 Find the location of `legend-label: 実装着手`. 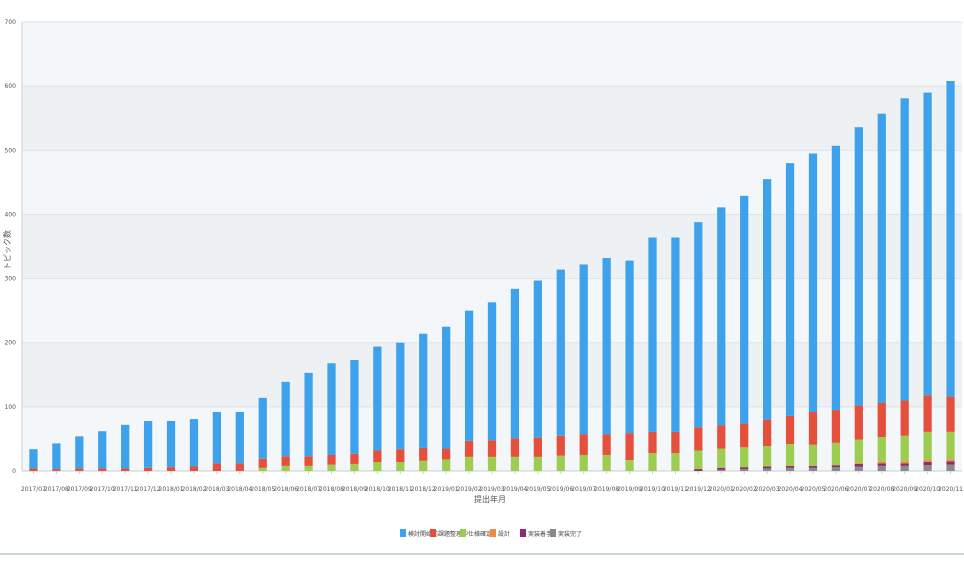

legend-label: 実装着手 is located at coordinates (540, 534).